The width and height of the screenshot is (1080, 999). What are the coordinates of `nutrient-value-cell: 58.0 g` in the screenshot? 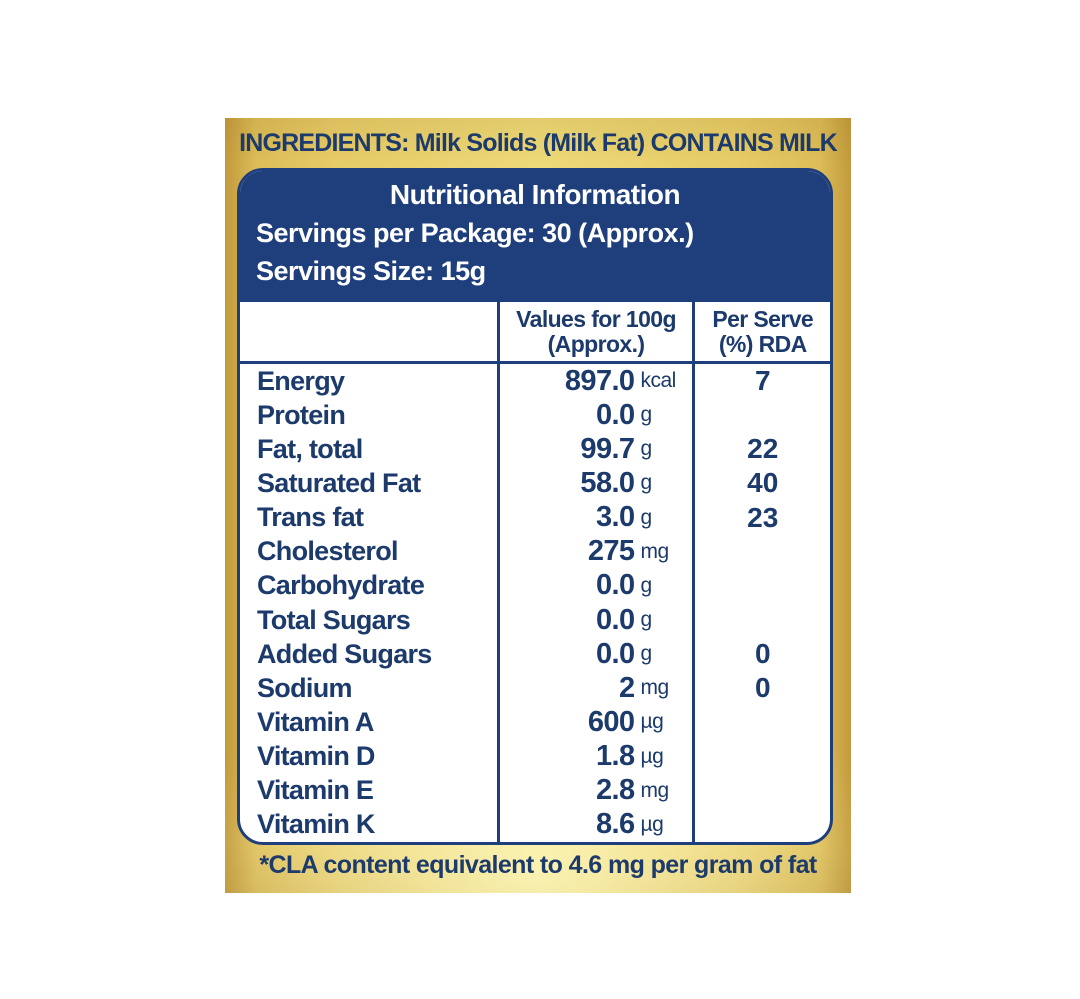 It's located at (598, 483).